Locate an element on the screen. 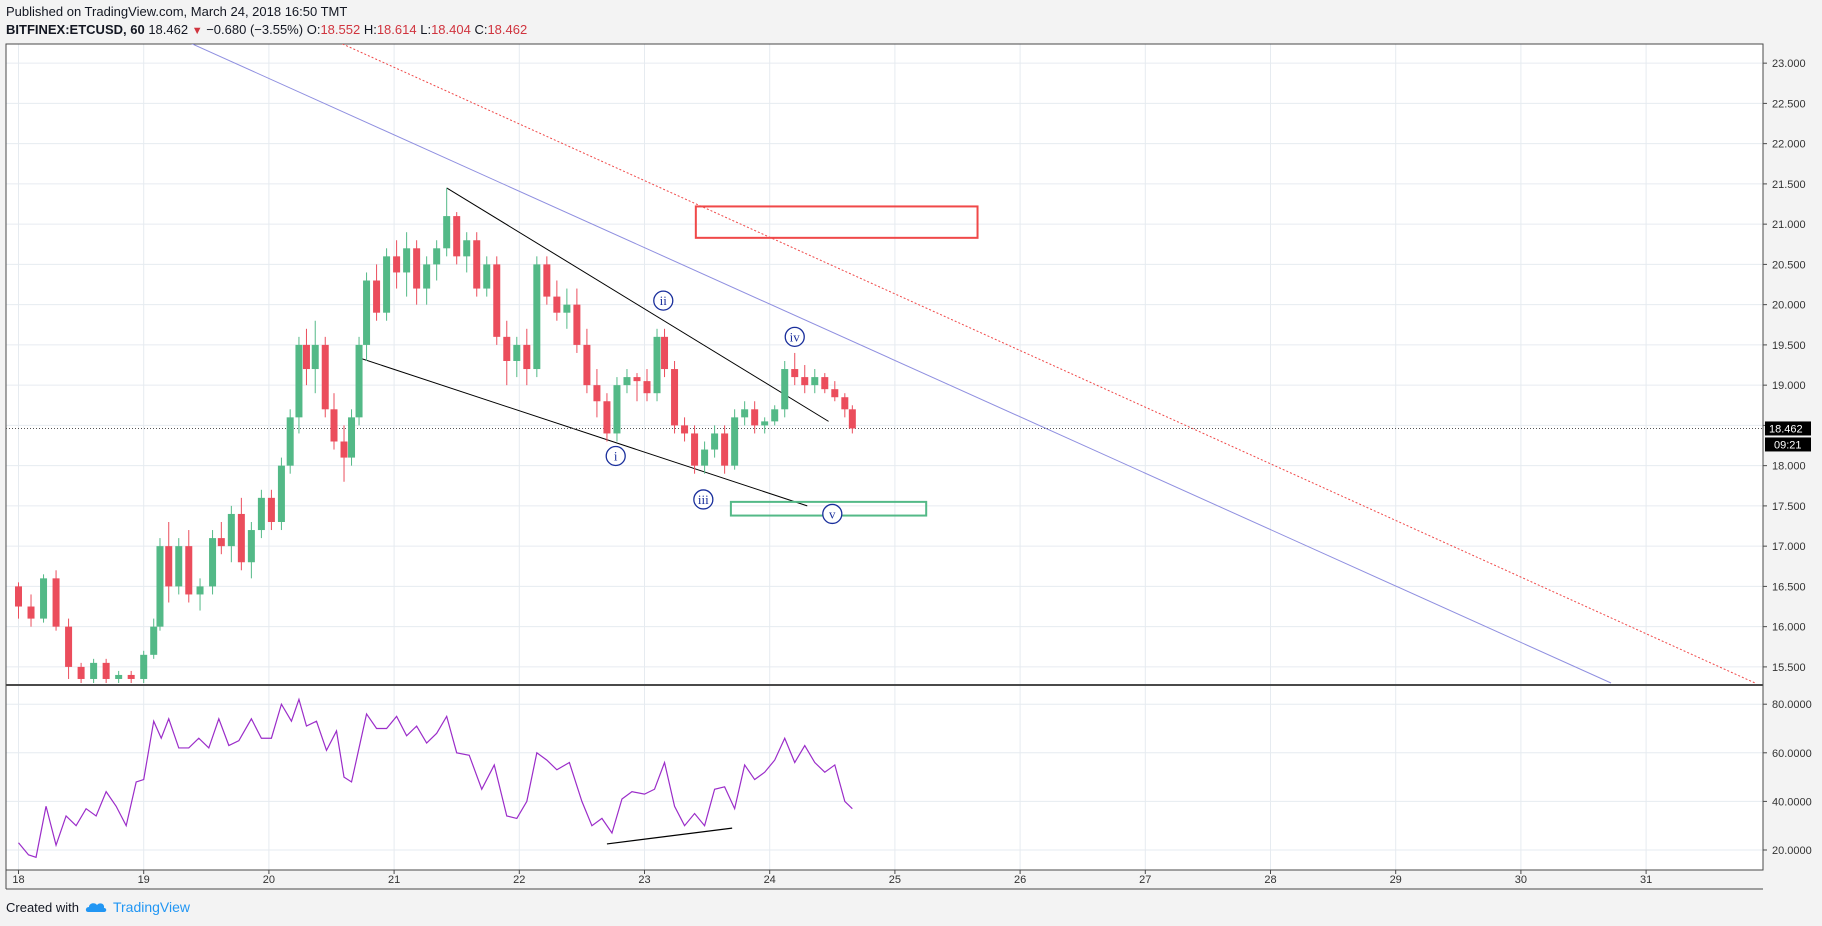  rsi-tick-label: 80.0000 is located at coordinates (1792, 705).